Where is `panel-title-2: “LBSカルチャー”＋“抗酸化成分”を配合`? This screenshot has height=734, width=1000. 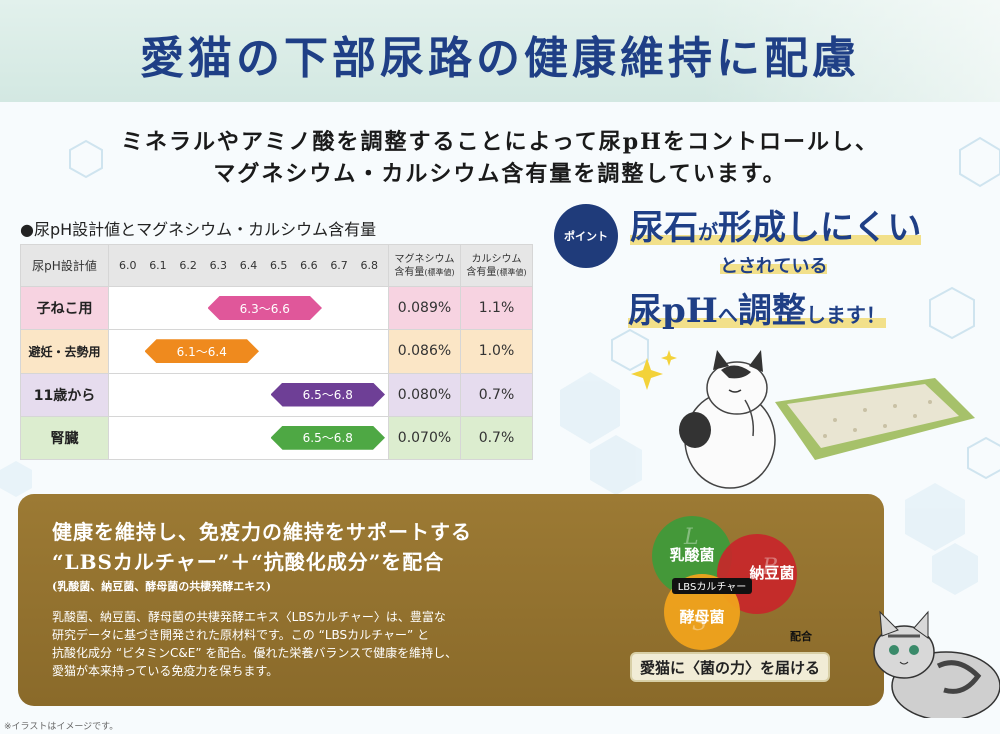
panel-title-2: “LBSカルチャー”＋“抗酸化成分”を配合 is located at coordinates (248, 562).